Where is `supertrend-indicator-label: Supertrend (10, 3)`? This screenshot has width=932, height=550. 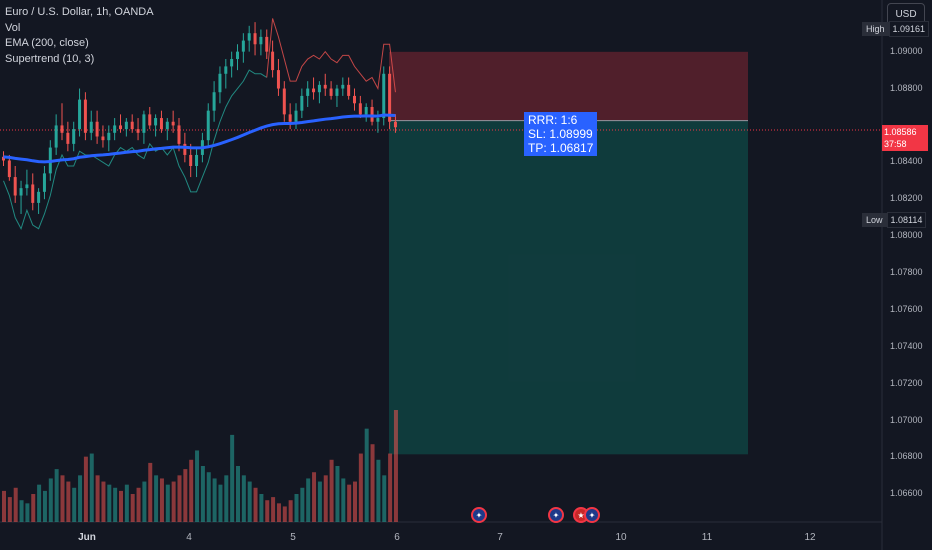
supertrend-indicator-label: Supertrend (10, 3) is located at coordinates (50, 58).